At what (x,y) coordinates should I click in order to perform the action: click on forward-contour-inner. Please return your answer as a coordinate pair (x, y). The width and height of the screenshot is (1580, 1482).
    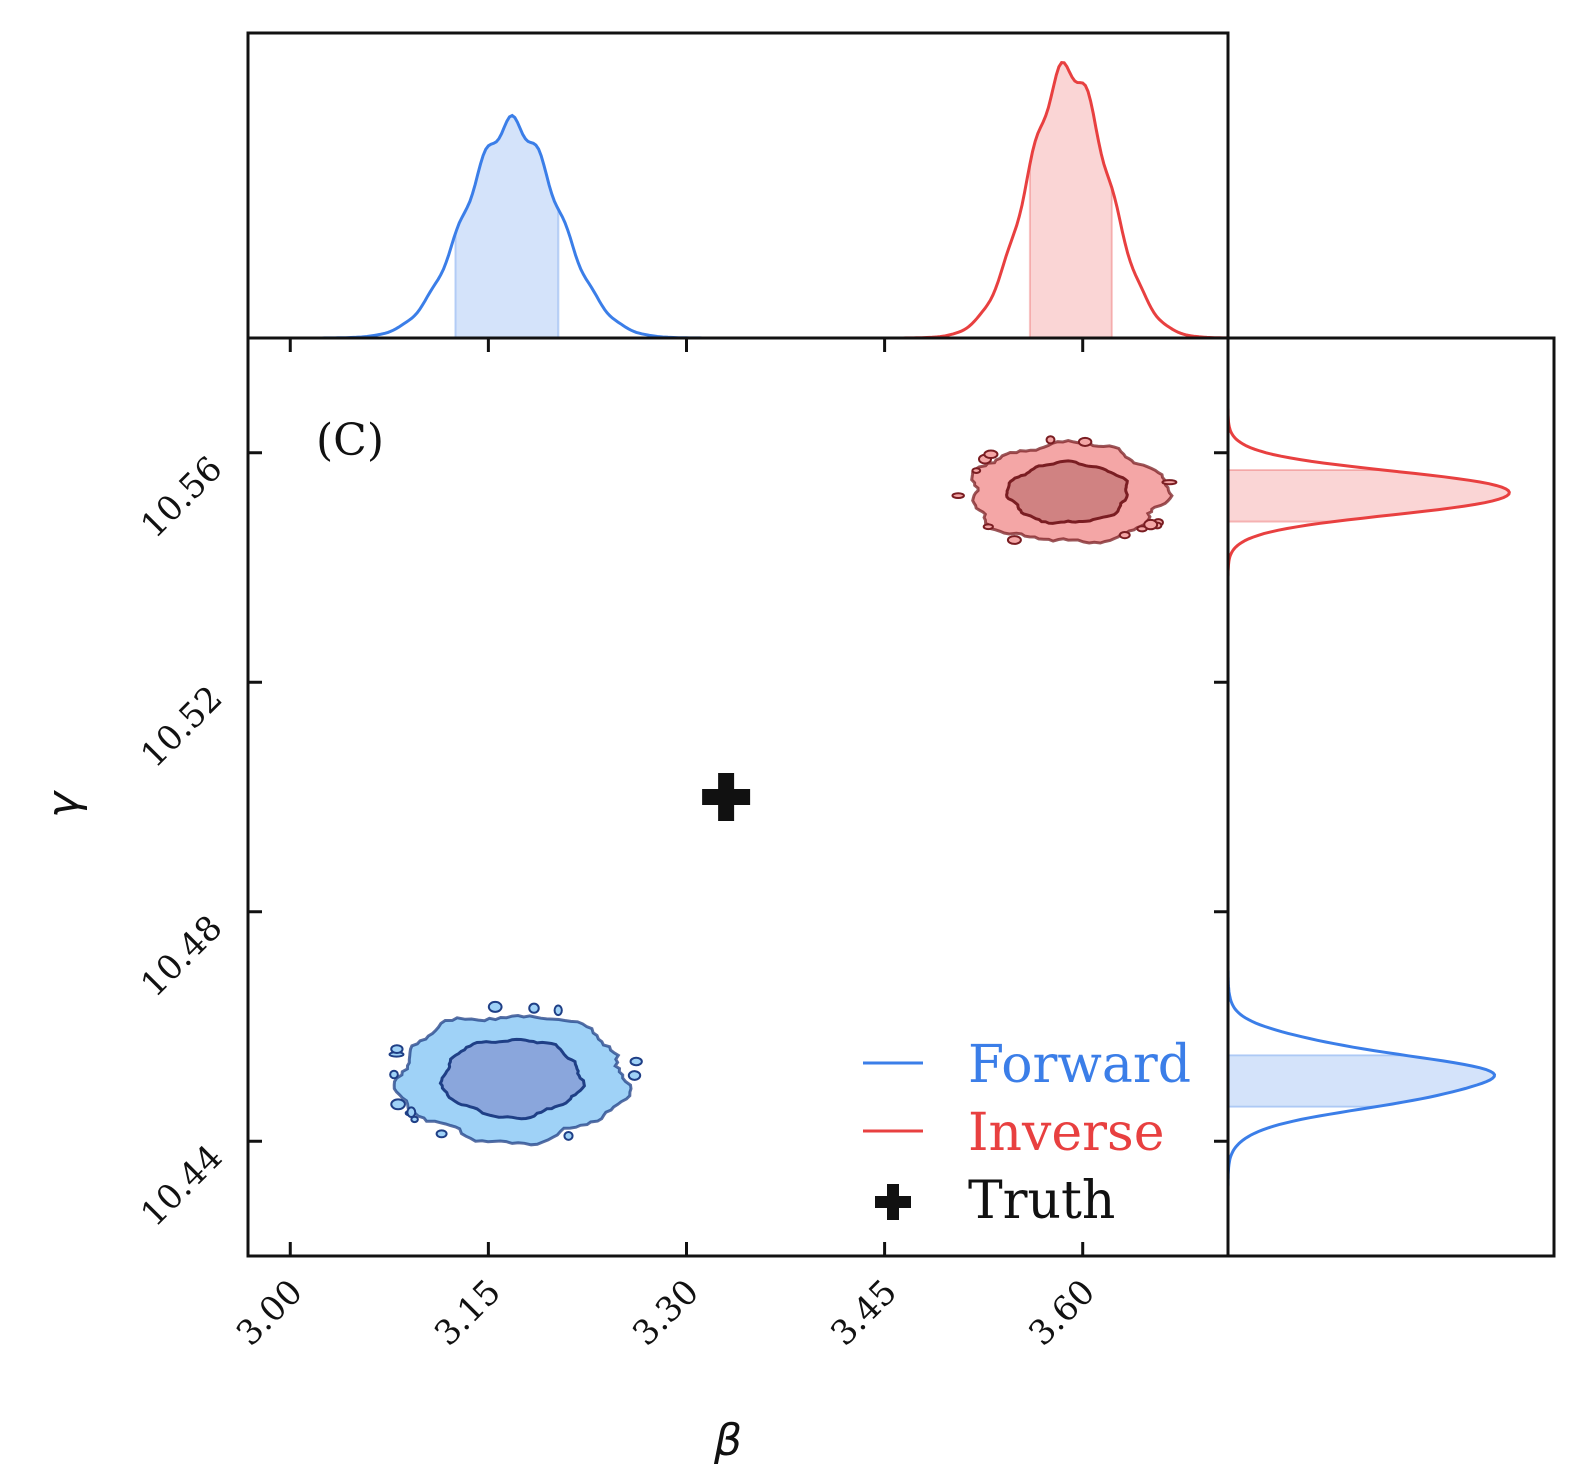
    Looking at the image, I should click on (512, 1079).